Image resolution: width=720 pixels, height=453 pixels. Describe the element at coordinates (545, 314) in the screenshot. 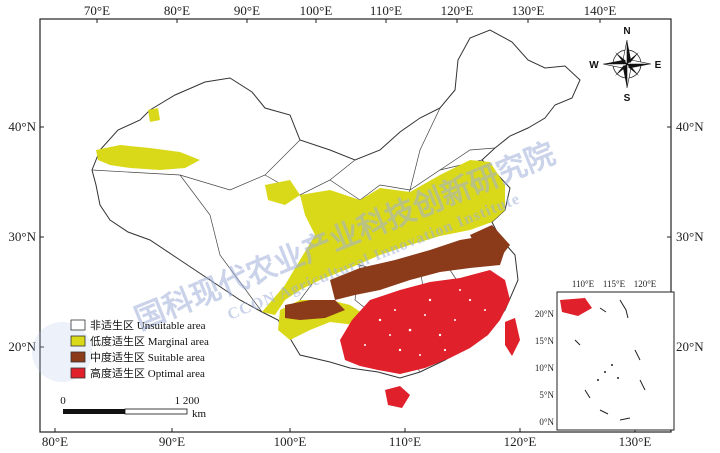

I see `inset-lat-label: 20°N` at that location.